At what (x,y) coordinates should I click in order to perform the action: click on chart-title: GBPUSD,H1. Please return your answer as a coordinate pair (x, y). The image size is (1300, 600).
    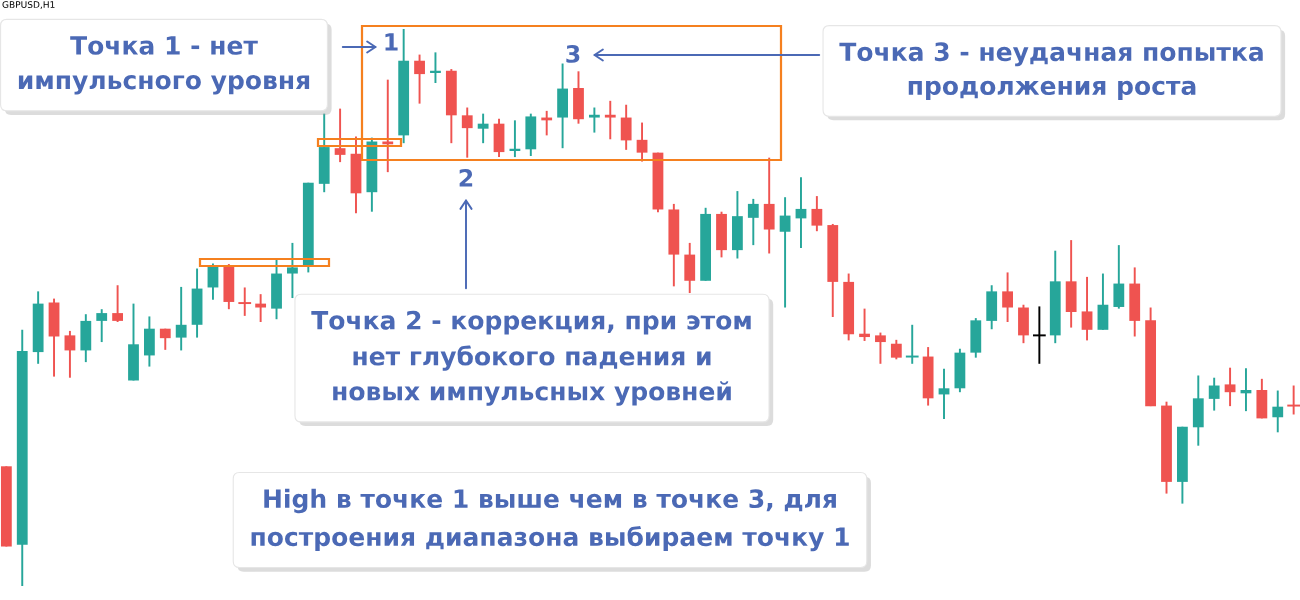
    Looking at the image, I should click on (28, 5).